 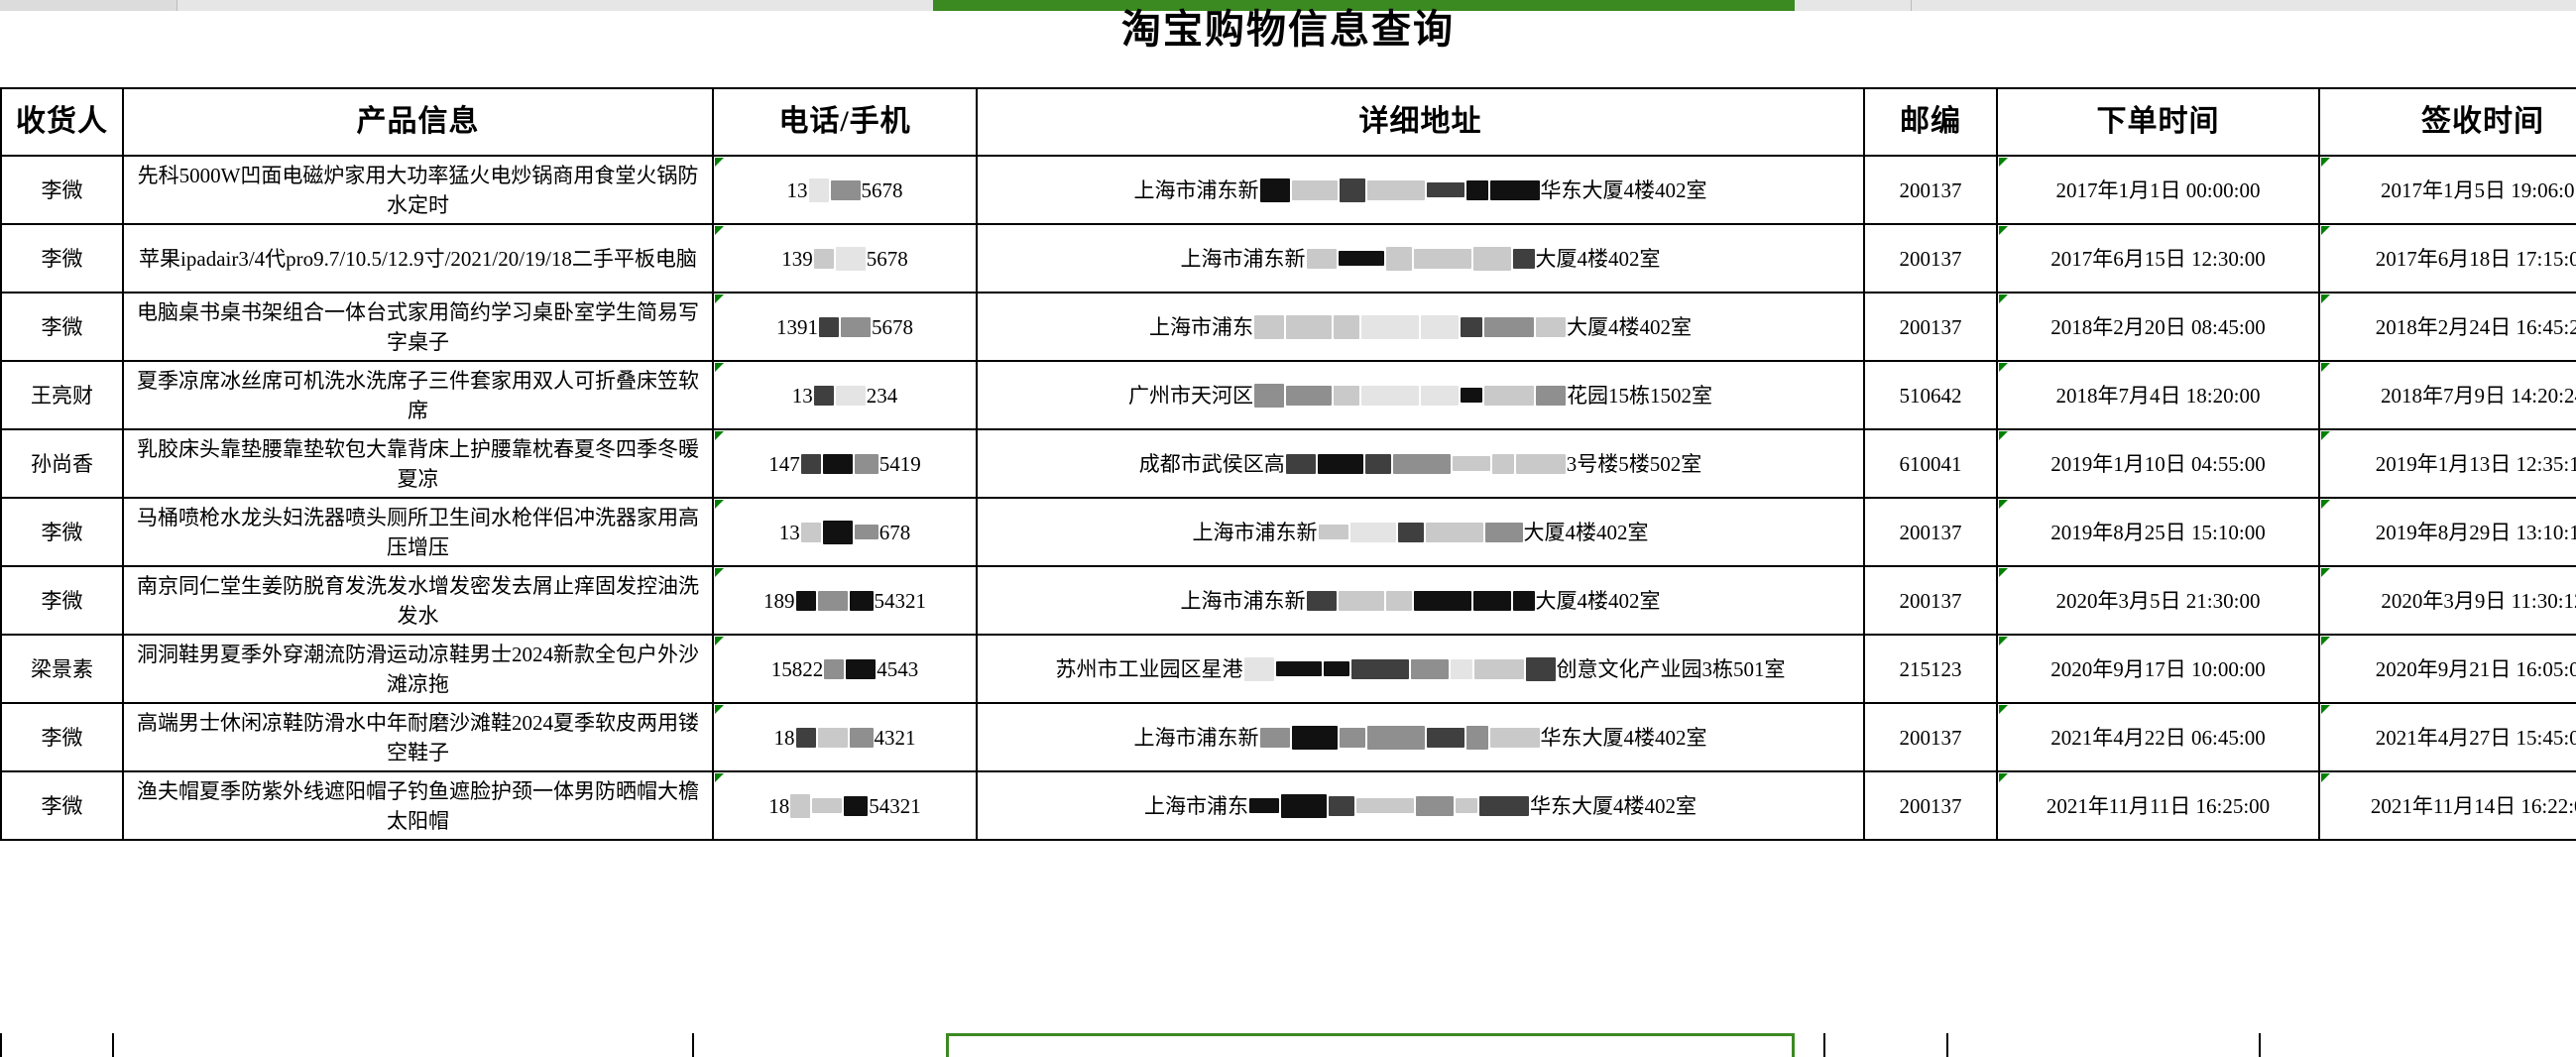 What do you see at coordinates (2158, 190) in the screenshot?
I see `cell-order-time: 2017年1月1日 00:00:00` at bounding box center [2158, 190].